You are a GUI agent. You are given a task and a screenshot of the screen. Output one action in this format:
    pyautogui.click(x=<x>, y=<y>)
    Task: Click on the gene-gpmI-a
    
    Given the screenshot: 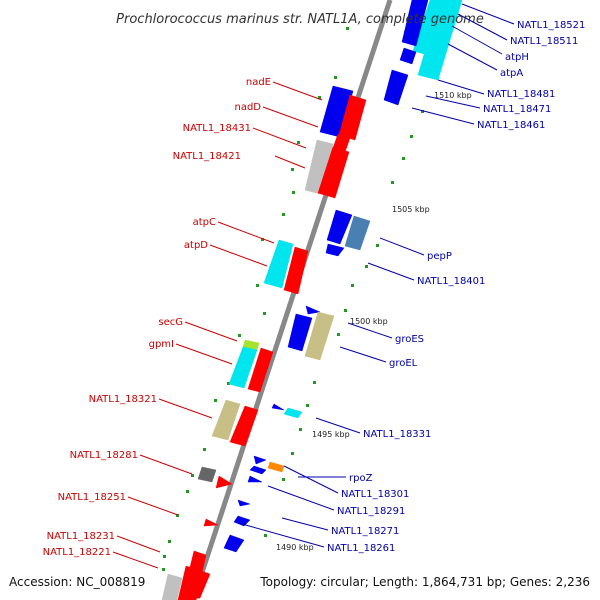 What is the action you would take?
    pyautogui.click(x=243, y=367)
    